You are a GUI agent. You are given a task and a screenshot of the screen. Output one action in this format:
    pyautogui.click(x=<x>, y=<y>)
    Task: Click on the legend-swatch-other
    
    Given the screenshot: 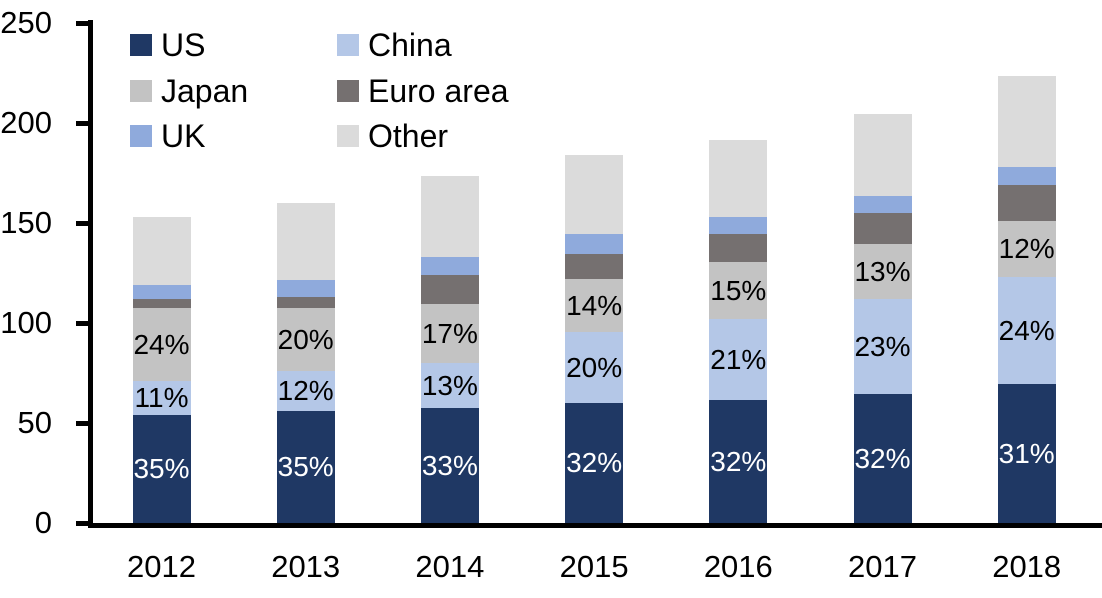 What is the action you would take?
    pyautogui.click(x=348, y=136)
    